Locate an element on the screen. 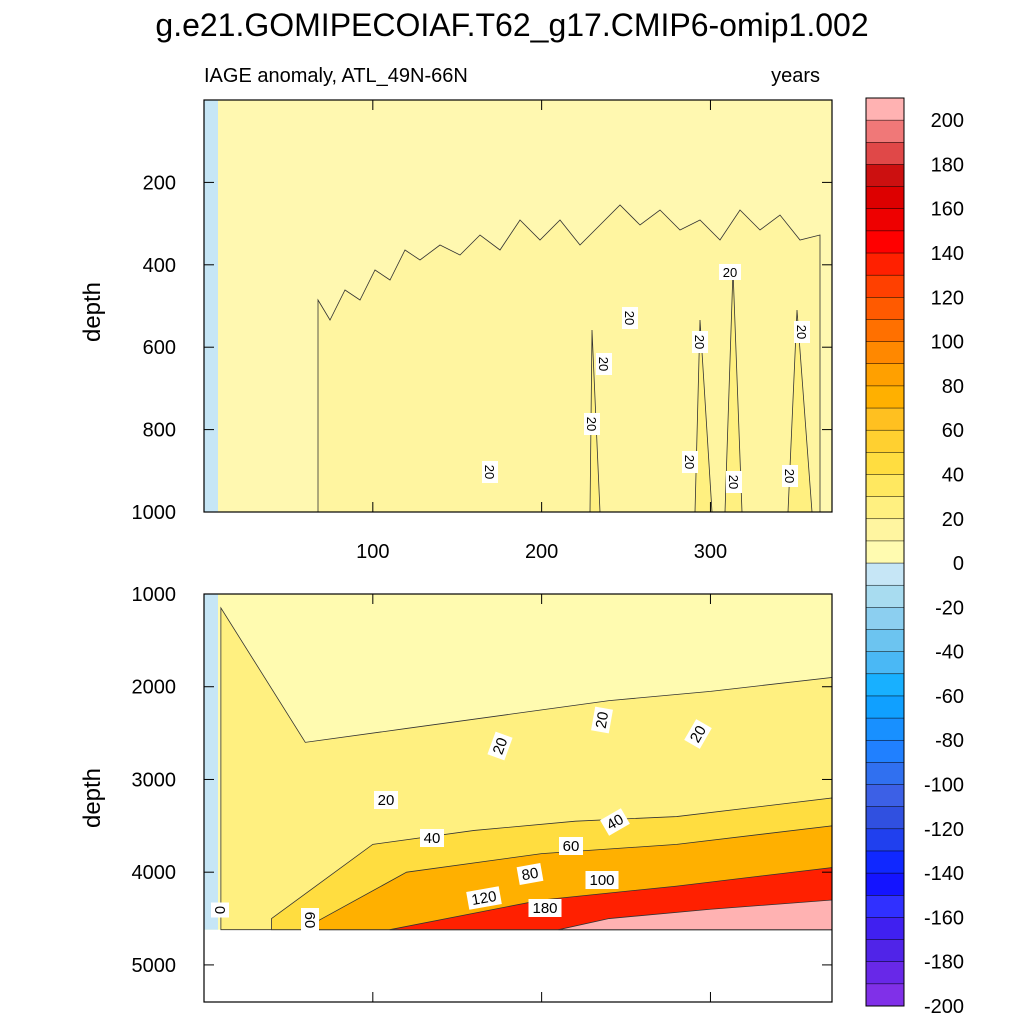 The image size is (1024, 1024). upper-y-tick-label: 800 is located at coordinates (159, 431).